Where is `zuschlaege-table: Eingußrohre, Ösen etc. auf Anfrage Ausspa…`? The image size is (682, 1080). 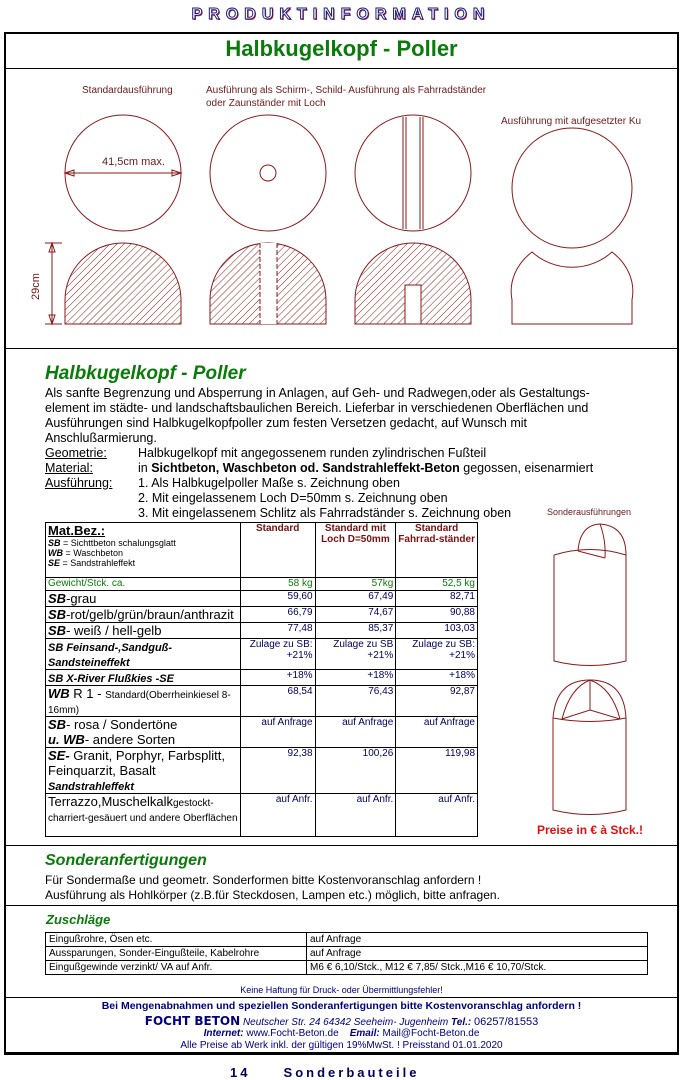 zuschlaege-table: Eingußrohre, Ösen etc. auf Anfrage Ausspa… is located at coordinates (346, 953).